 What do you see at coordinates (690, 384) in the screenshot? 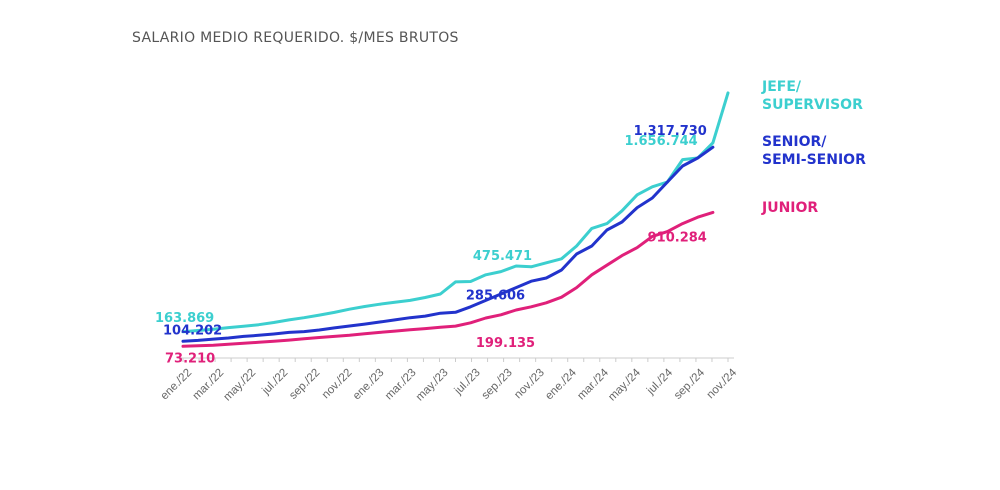
I see `x-tick-label: sep./24` at bounding box center [690, 384].